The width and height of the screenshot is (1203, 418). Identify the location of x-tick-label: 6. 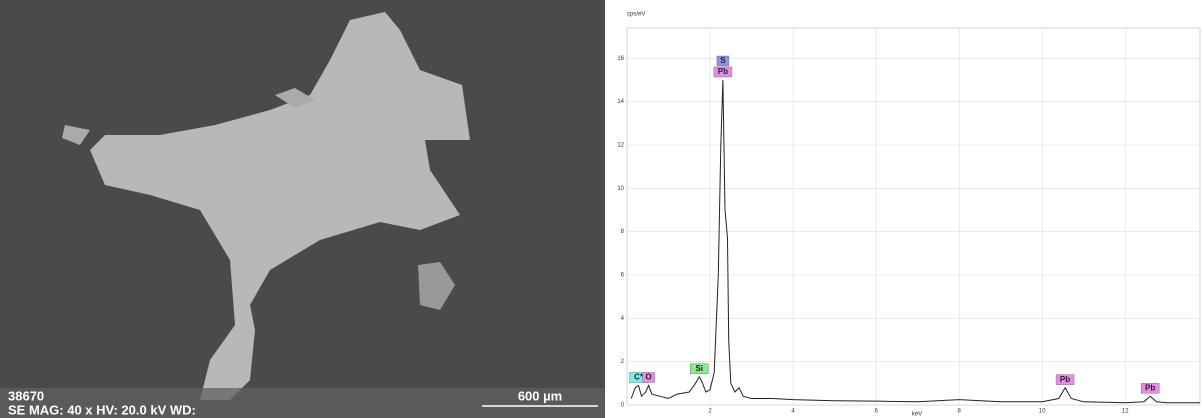
(876, 412).